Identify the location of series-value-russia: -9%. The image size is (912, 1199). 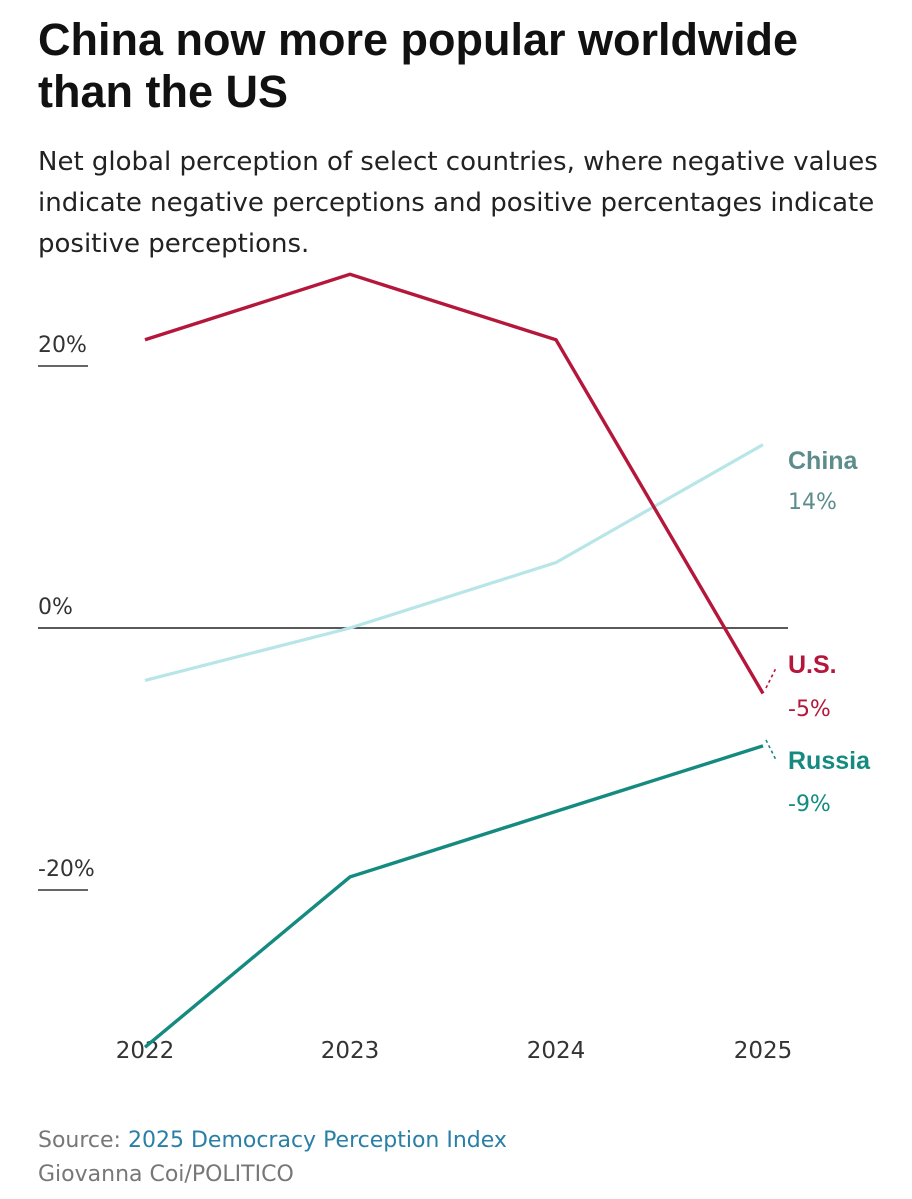
(809, 804).